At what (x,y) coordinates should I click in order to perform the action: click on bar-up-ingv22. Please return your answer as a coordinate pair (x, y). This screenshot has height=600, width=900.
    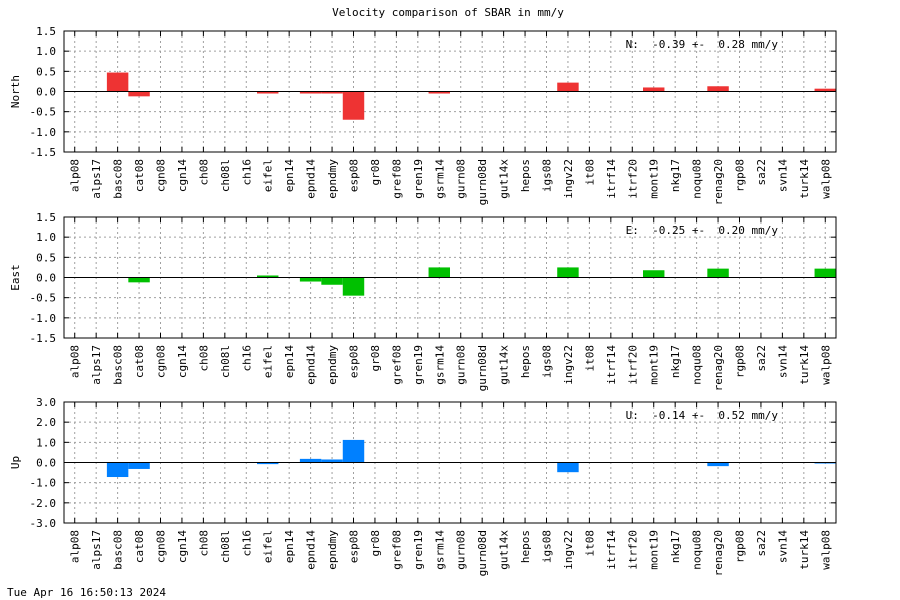
    Looking at the image, I should click on (568, 467).